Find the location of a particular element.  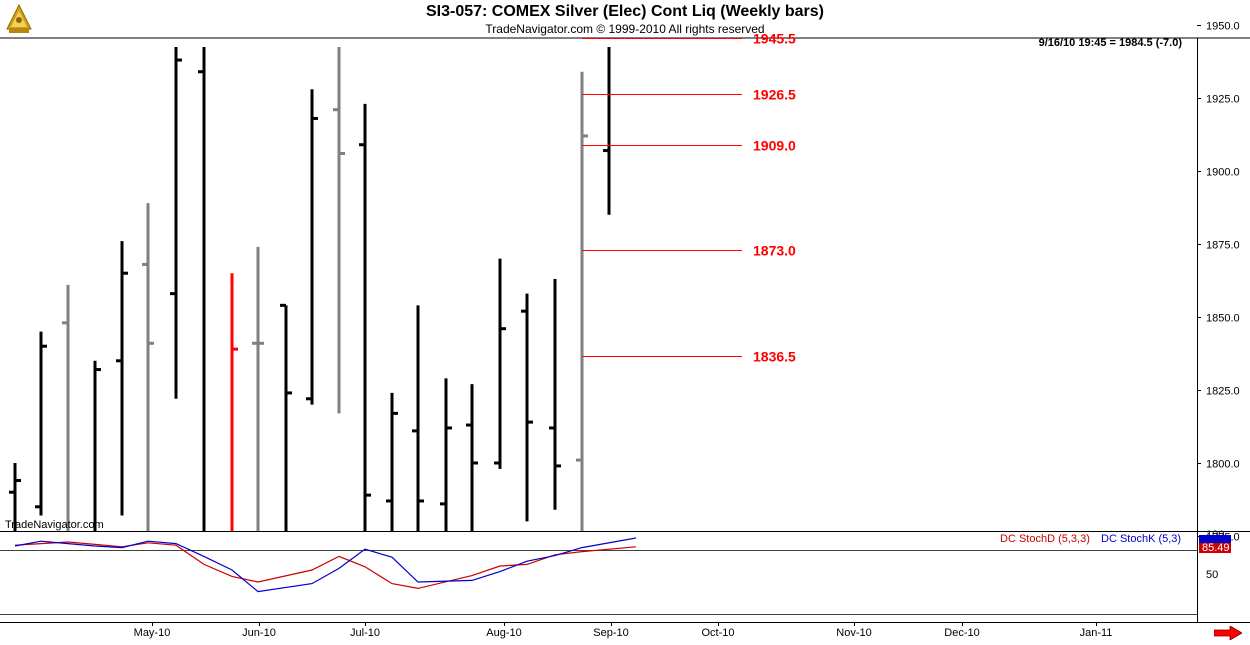

red-arrow-right-icon is located at coordinates (1228, 633).